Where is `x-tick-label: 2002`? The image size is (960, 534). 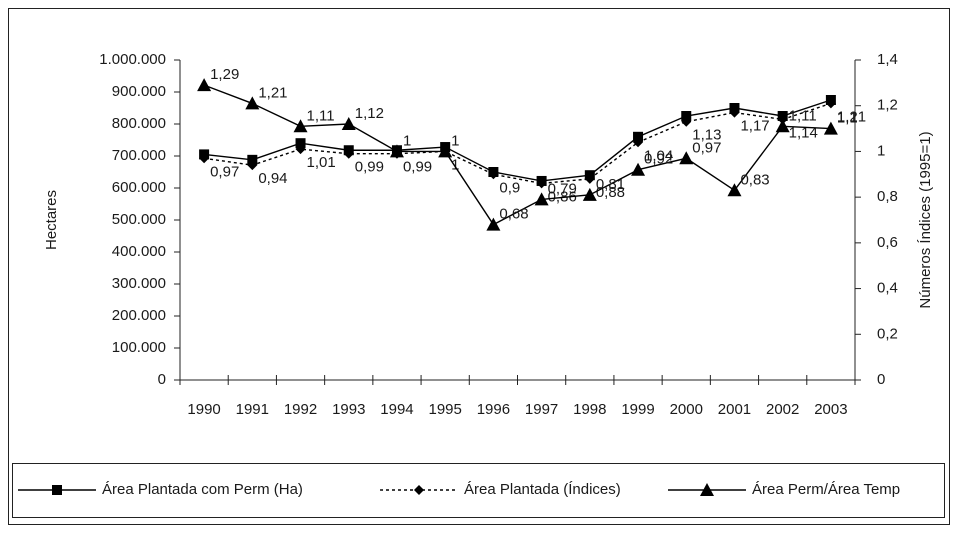
x-tick-label: 2002 is located at coordinates (782, 409).